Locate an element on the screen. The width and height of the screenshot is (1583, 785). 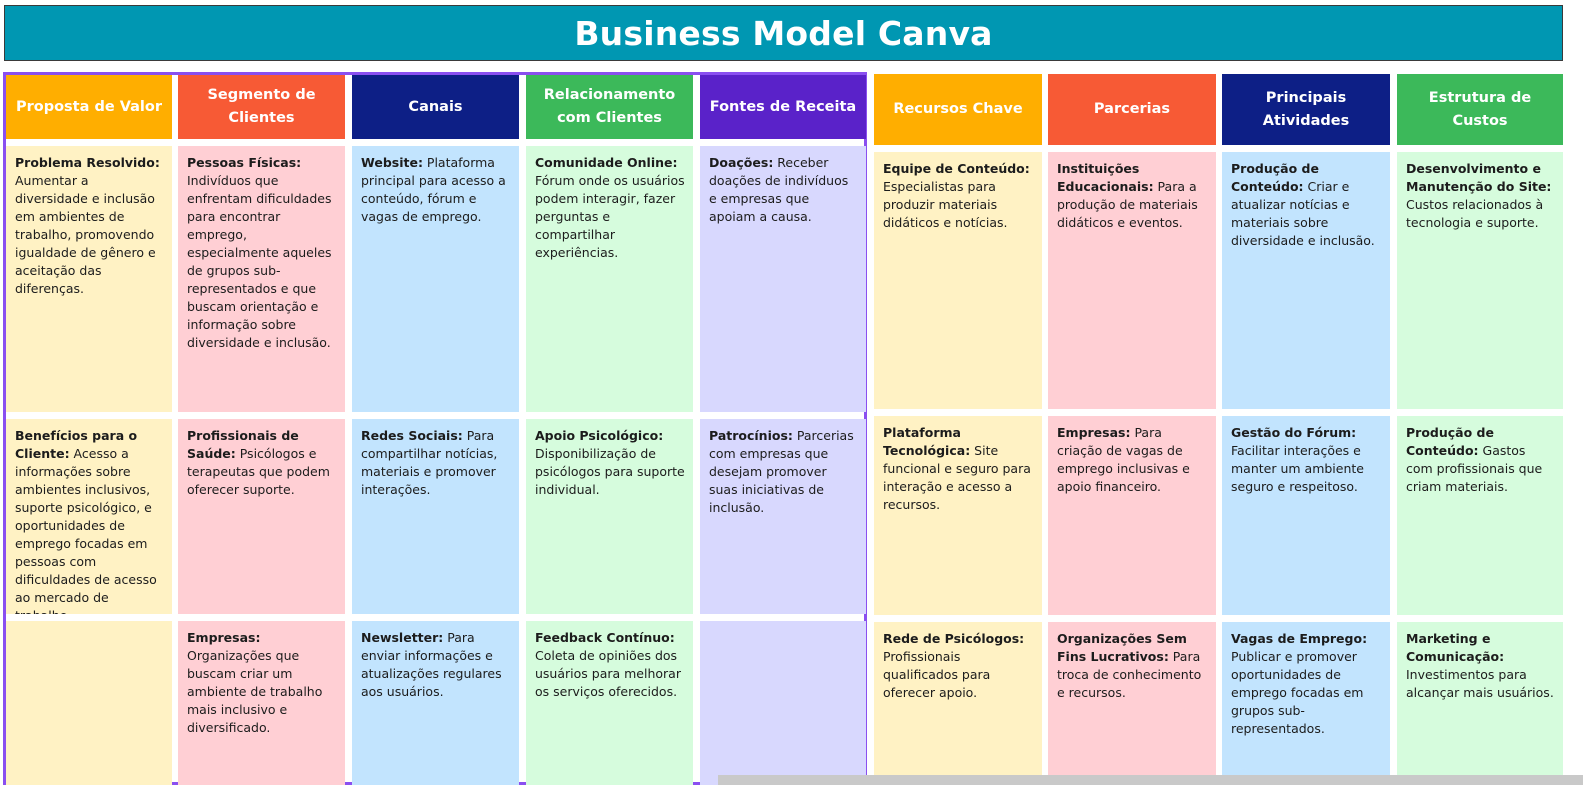
cell-label: Organizações Sem Fins Lucrativos: is located at coordinates (1122, 647).